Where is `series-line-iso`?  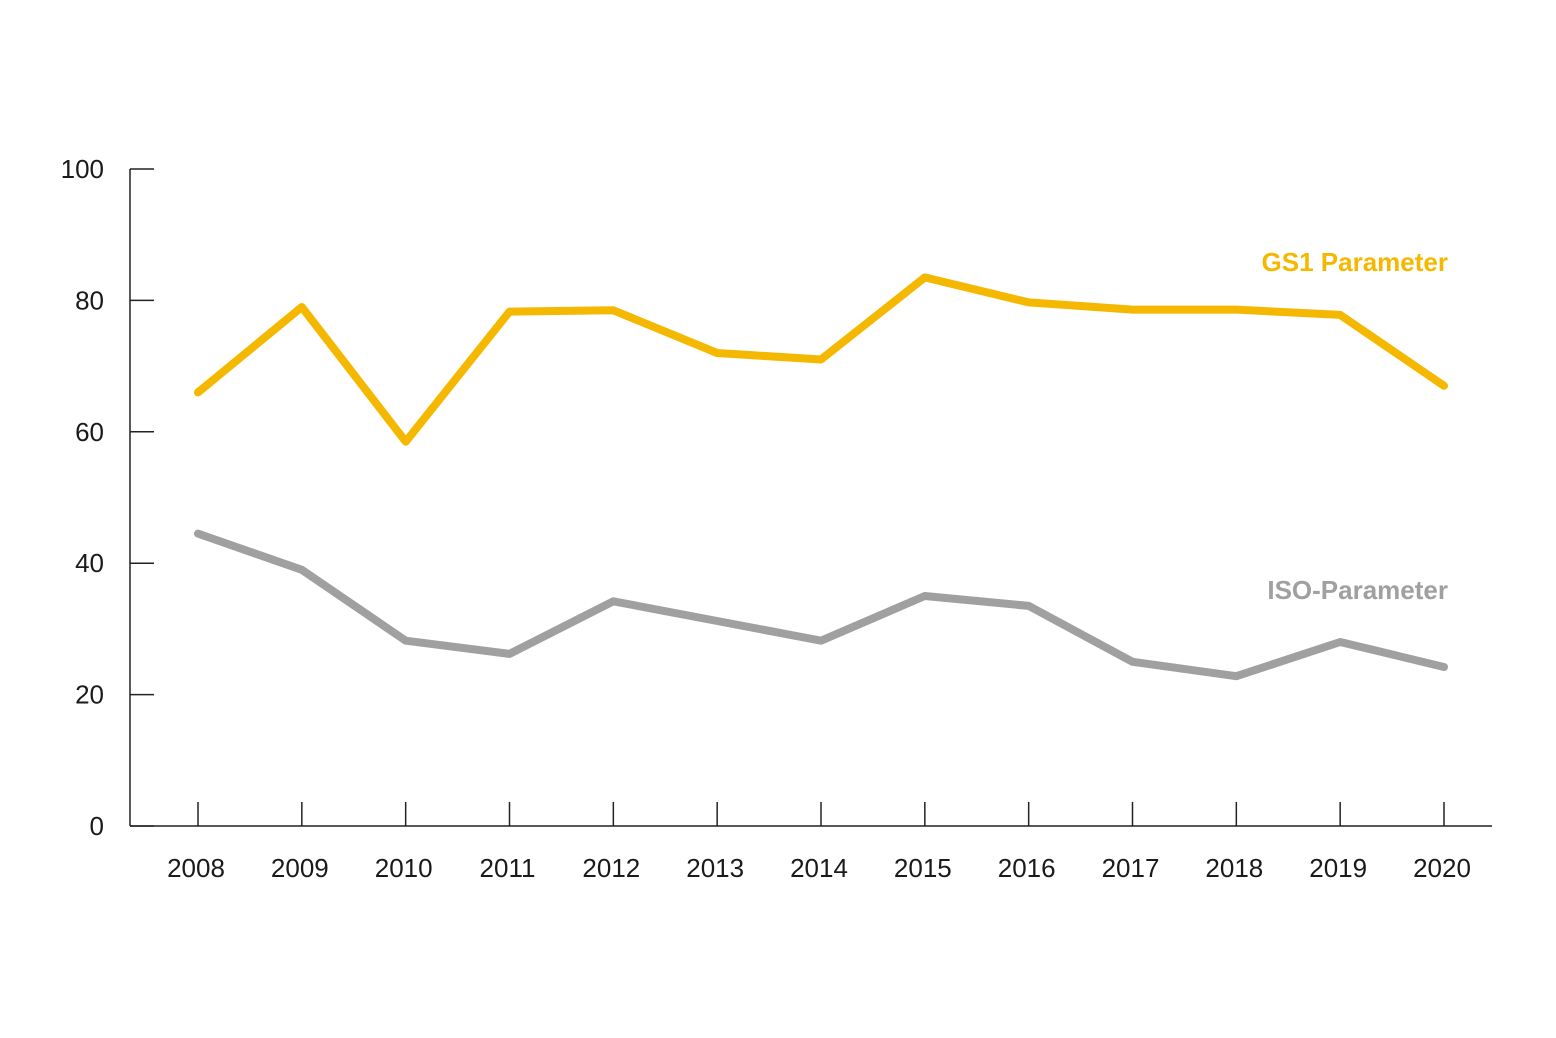
series-line-iso is located at coordinates (821, 605).